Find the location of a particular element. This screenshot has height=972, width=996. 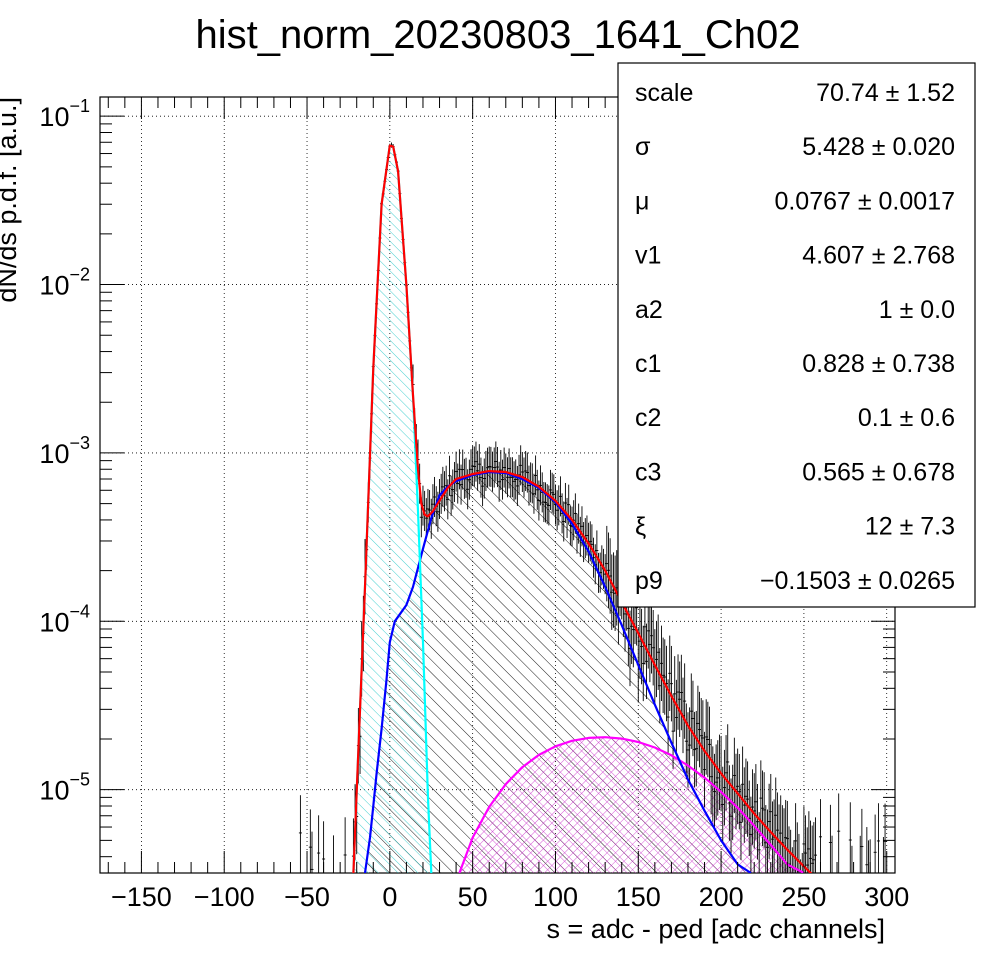

y-tick-label: 10⁻⁴ is located at coordinates (64, 619).